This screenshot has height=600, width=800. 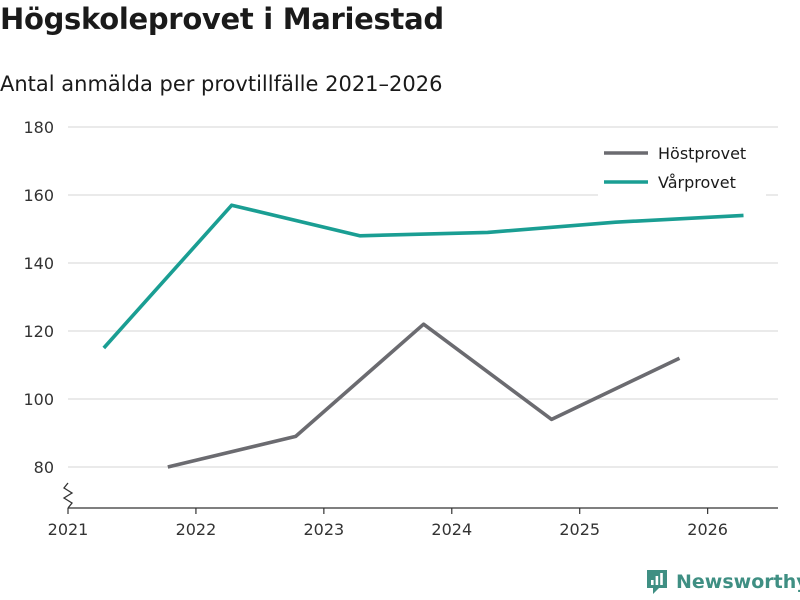 I want to click on x-tick-label: 2026, so click(x=707, y=529).